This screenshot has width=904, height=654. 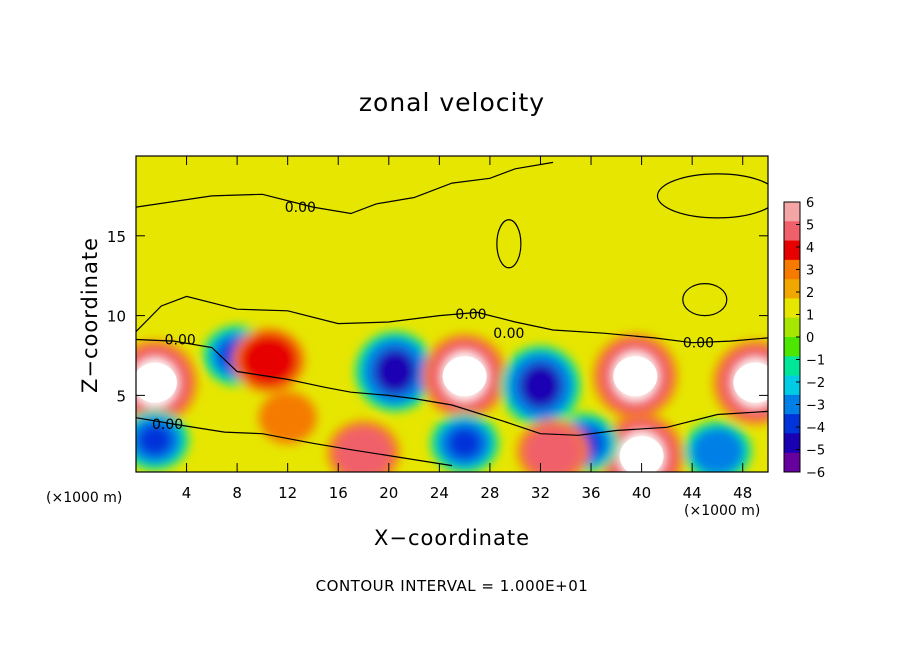 I want to click on colorbar-tick-label: 3, so click(x=810, y=271).